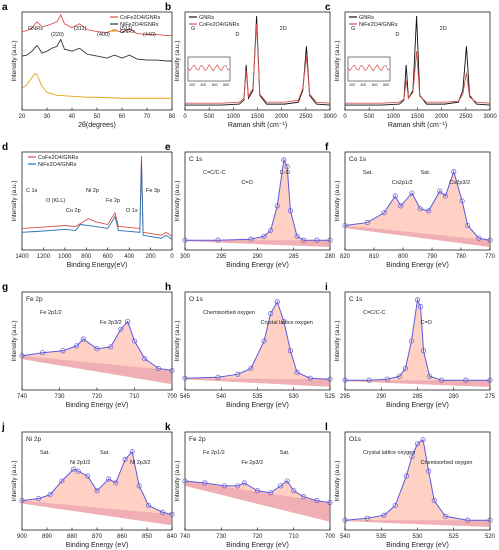  What do you see at coordinates (209, 68) in the screenshot?
I see `inset-series` at bounding box center [209, 68].